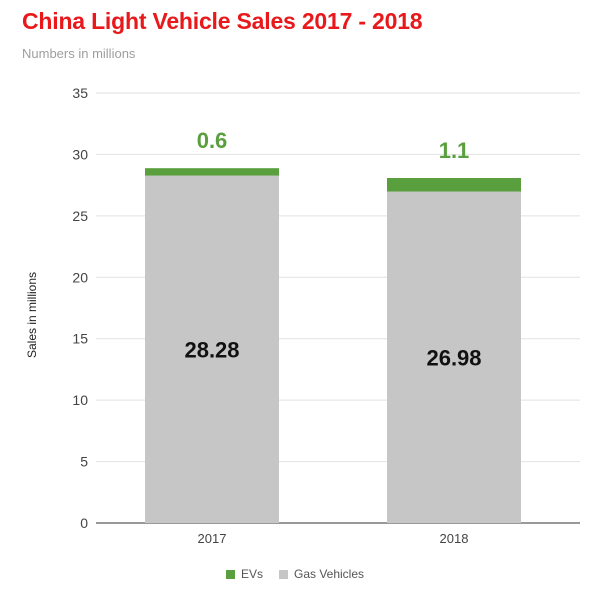  I want to click on legend-swatch-evs, so click(230, 574).